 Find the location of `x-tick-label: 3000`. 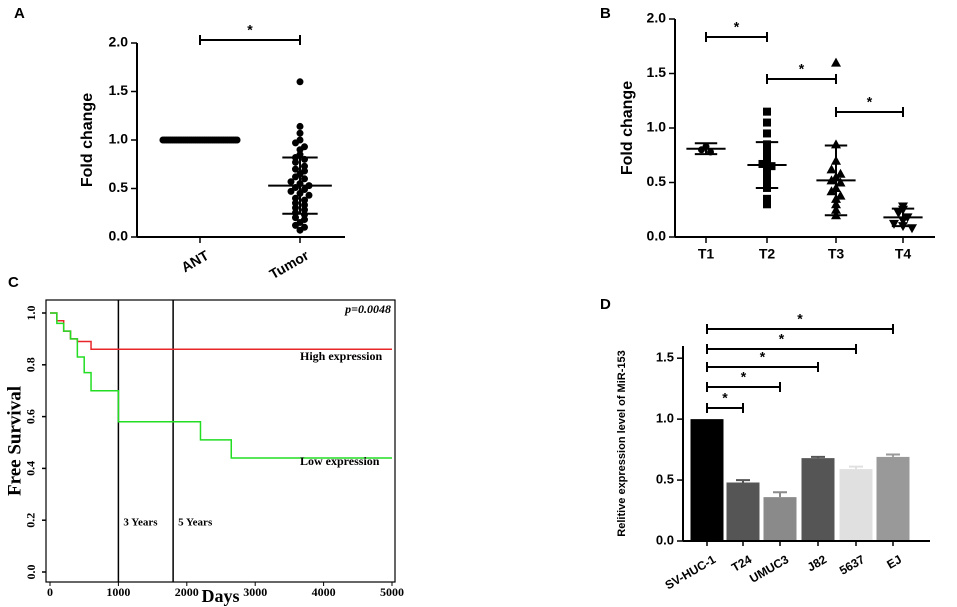

x-tick-label: 3000 is located at coordinates (255, 592).